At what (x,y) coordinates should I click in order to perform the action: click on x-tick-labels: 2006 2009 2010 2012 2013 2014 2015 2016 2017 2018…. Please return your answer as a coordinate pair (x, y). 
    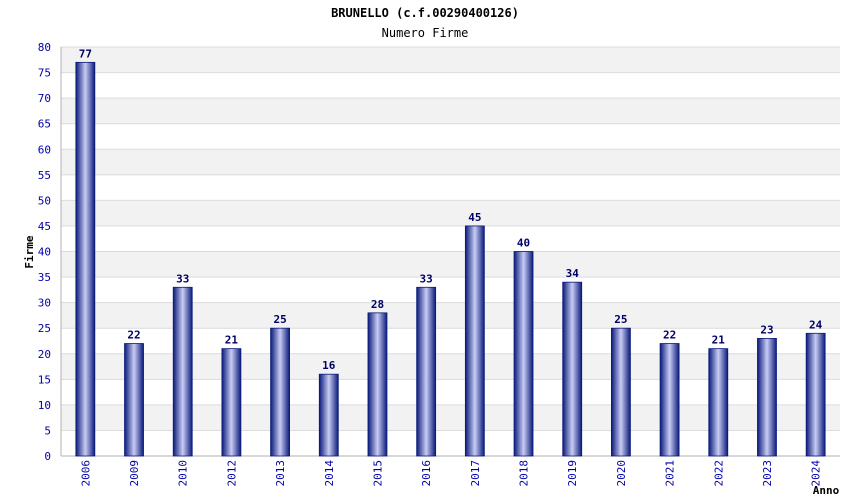
    Looking at the image, I should click on (450, 473).